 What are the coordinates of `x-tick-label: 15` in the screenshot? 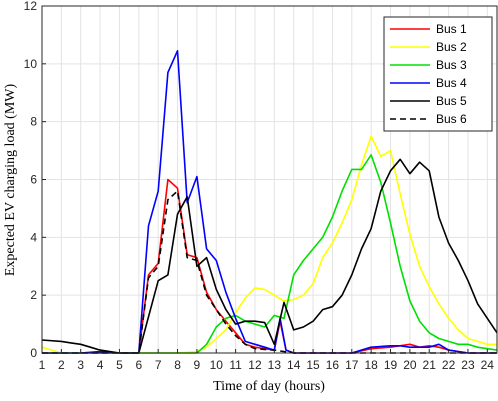 It's located at (313, 365).